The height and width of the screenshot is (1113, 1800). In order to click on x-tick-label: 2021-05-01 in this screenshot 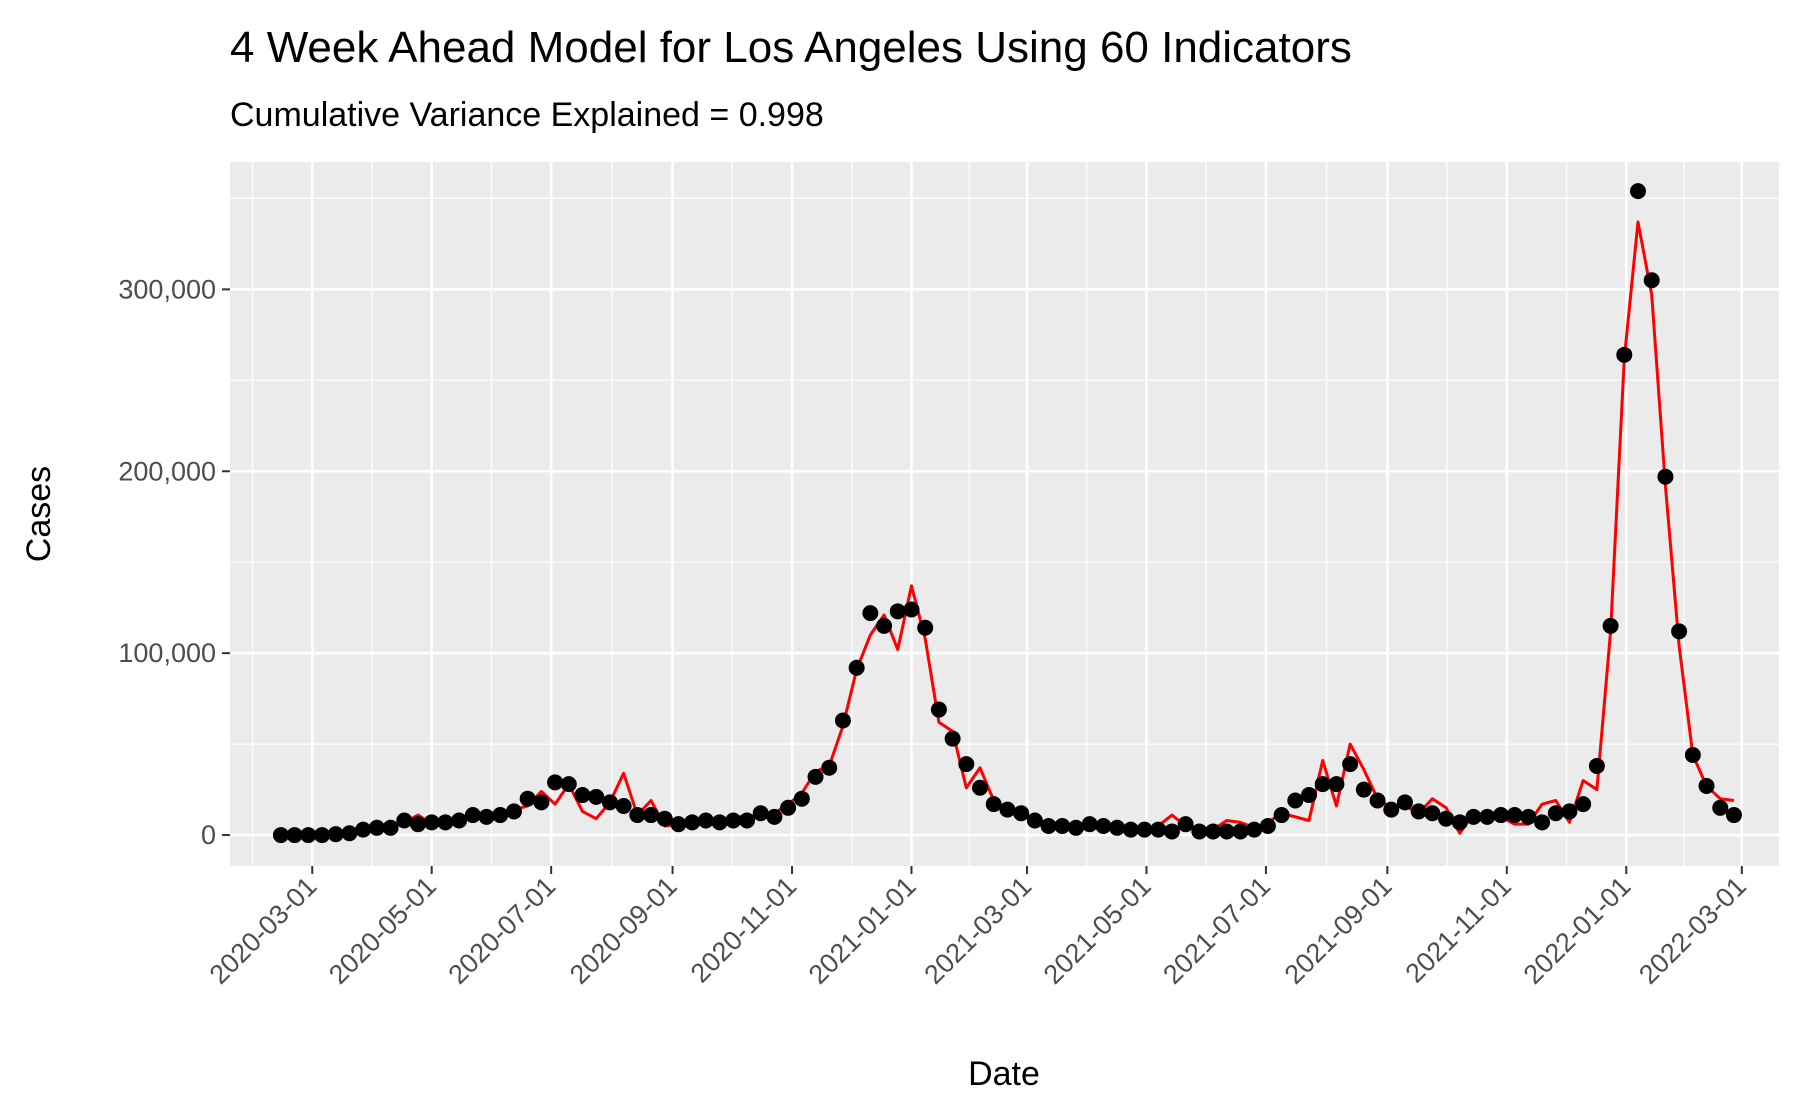, I will do `click(1097, 930)`.